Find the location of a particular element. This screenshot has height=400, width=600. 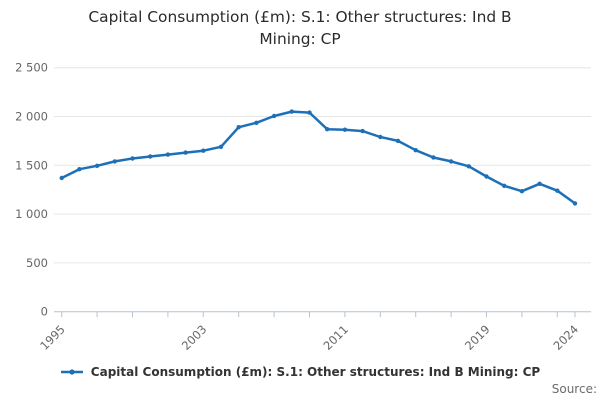

y-axis-labels: 0 500 1 000 1 500 2 000 2 500 is located at coordinates (31, 190).